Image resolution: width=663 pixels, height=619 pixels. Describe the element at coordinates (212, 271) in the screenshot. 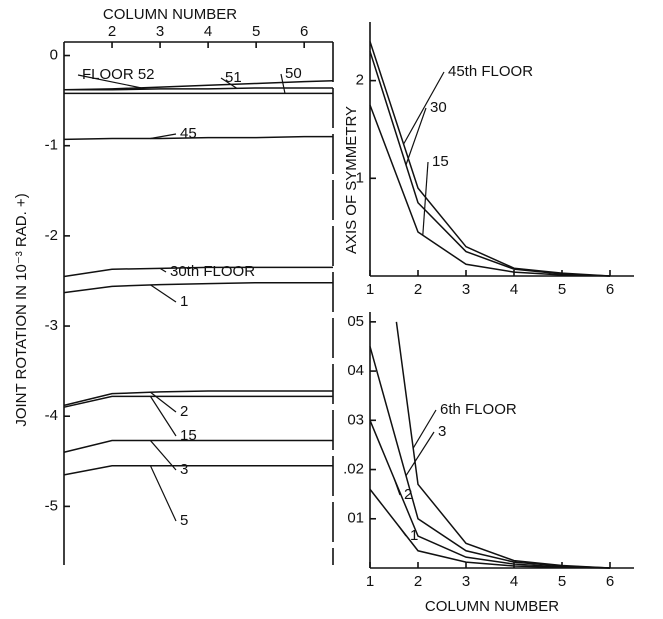

I see `series-label: 30th FLOOR` at that location.